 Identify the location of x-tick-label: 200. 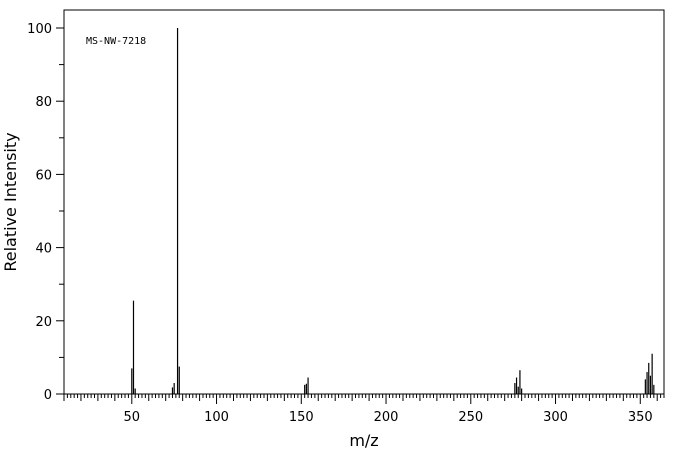
(386, 417).